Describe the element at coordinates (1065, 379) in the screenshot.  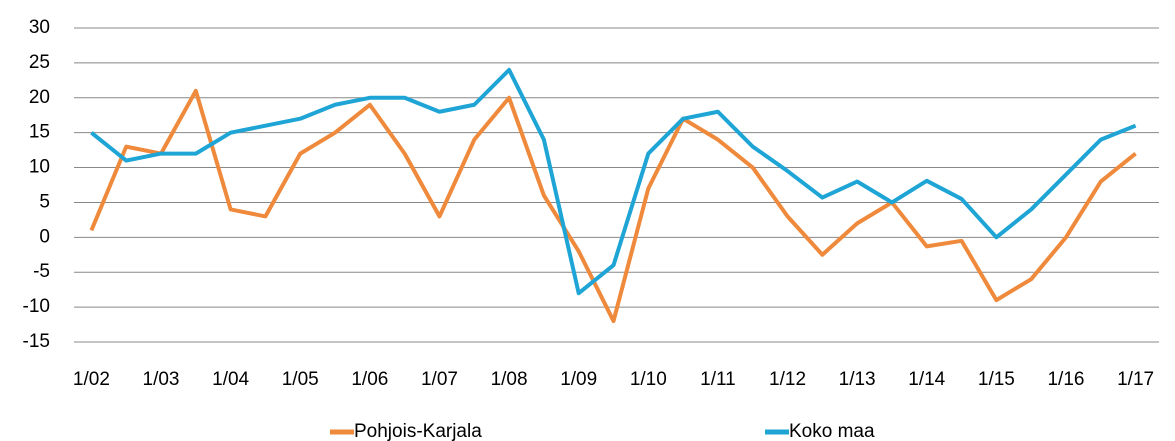
I see `x-tick-label: 1/16` at that location.